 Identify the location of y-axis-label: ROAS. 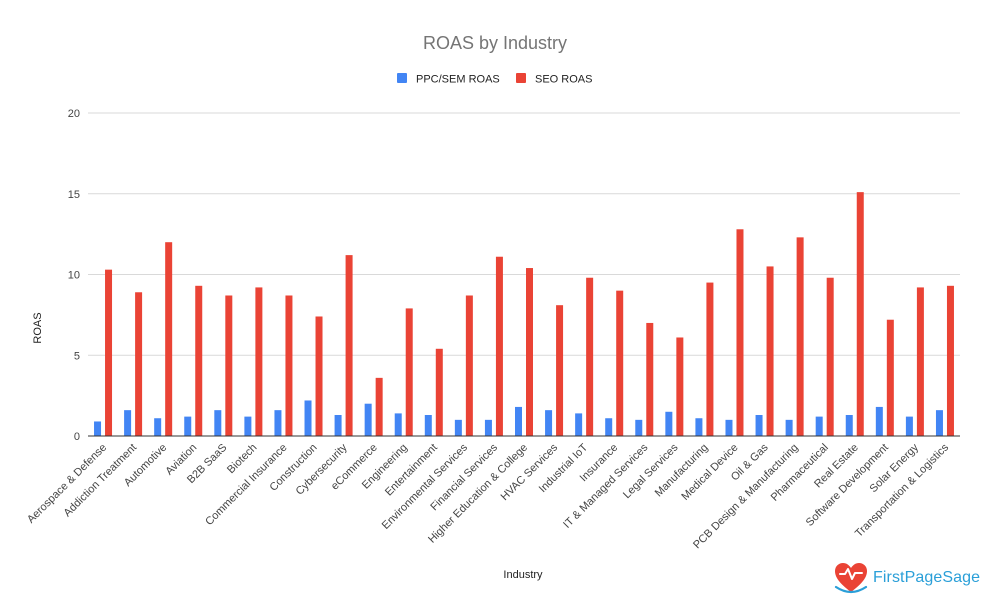
(38, 327).